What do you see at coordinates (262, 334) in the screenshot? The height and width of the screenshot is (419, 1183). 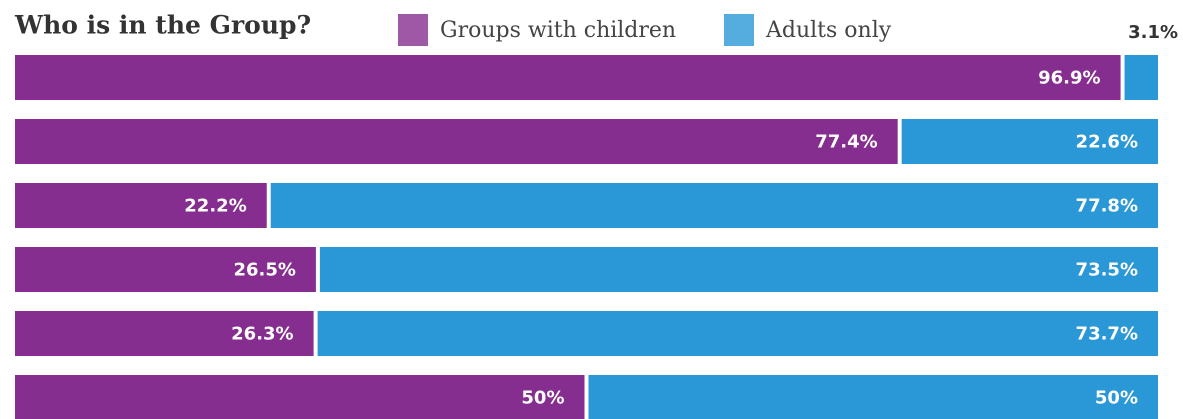 I see `value-label: 26.3%` at bounding box center [262, 334].